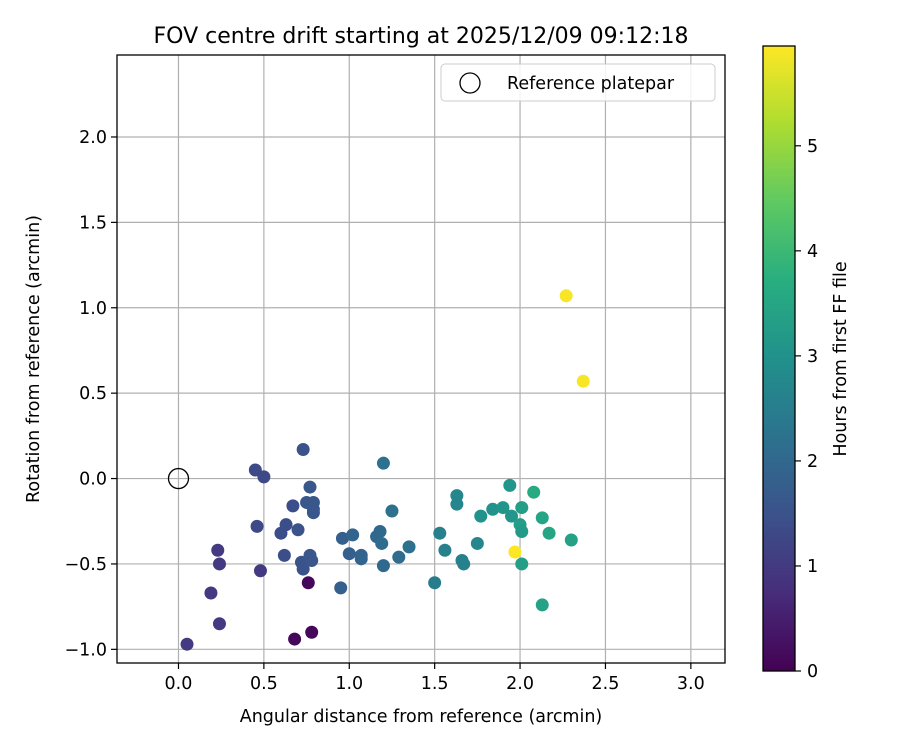  I want to click on x-tick-label: 3.0, so click(691, 684).